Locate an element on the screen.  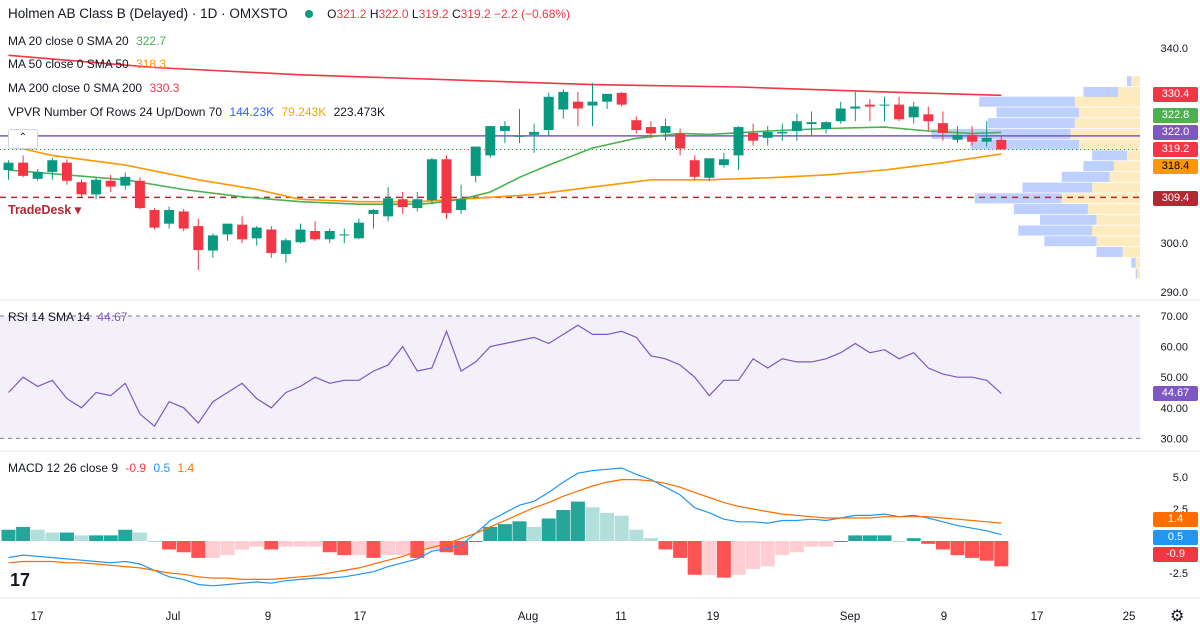
macd-badge: 1.4 is located at coordinates (1175, 519).